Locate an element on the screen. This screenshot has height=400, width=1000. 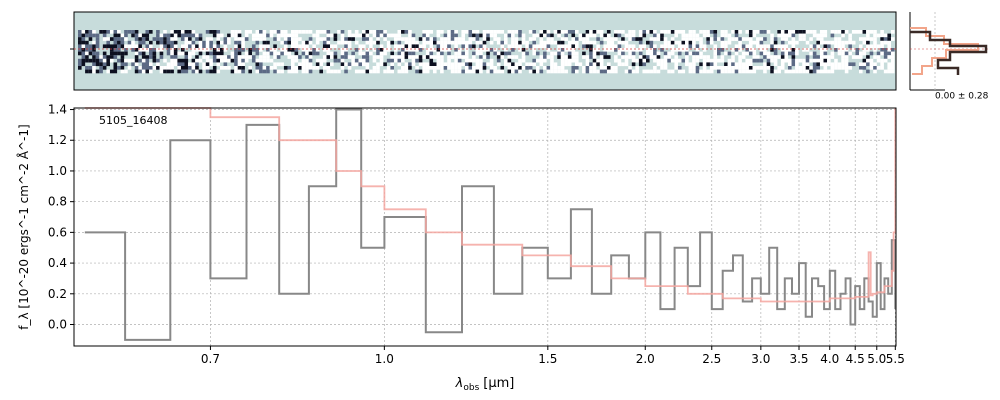
y-tick-label-5: 1.0 is located at coordinates (57, 171).